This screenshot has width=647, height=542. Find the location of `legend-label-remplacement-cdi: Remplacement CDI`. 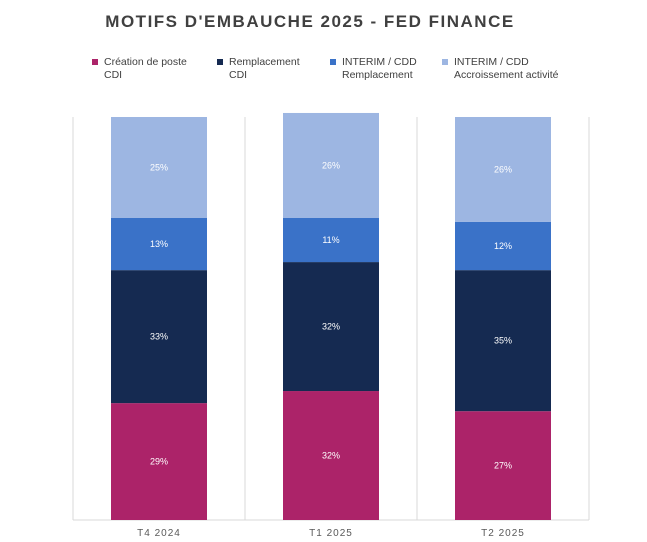

legend-label-remplacement-cdi: Remplacement CDI is located at coordinates (264, 68).